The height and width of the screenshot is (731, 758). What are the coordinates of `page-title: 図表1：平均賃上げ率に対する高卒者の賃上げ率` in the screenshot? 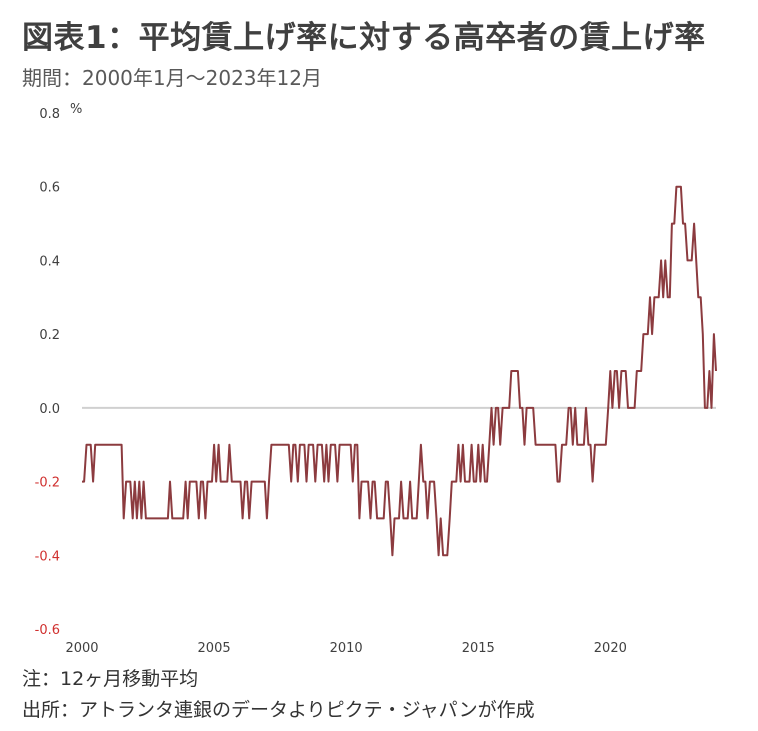 It's located at (364, 38).